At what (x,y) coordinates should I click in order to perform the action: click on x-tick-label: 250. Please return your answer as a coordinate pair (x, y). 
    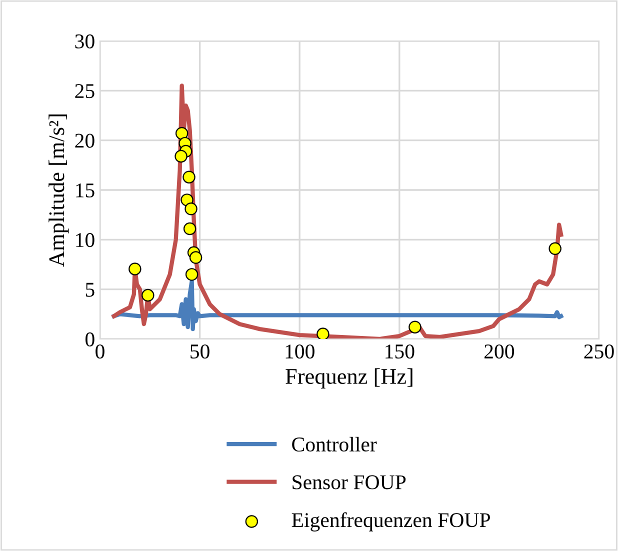
    Looking at the image, I should click on (599, 351).